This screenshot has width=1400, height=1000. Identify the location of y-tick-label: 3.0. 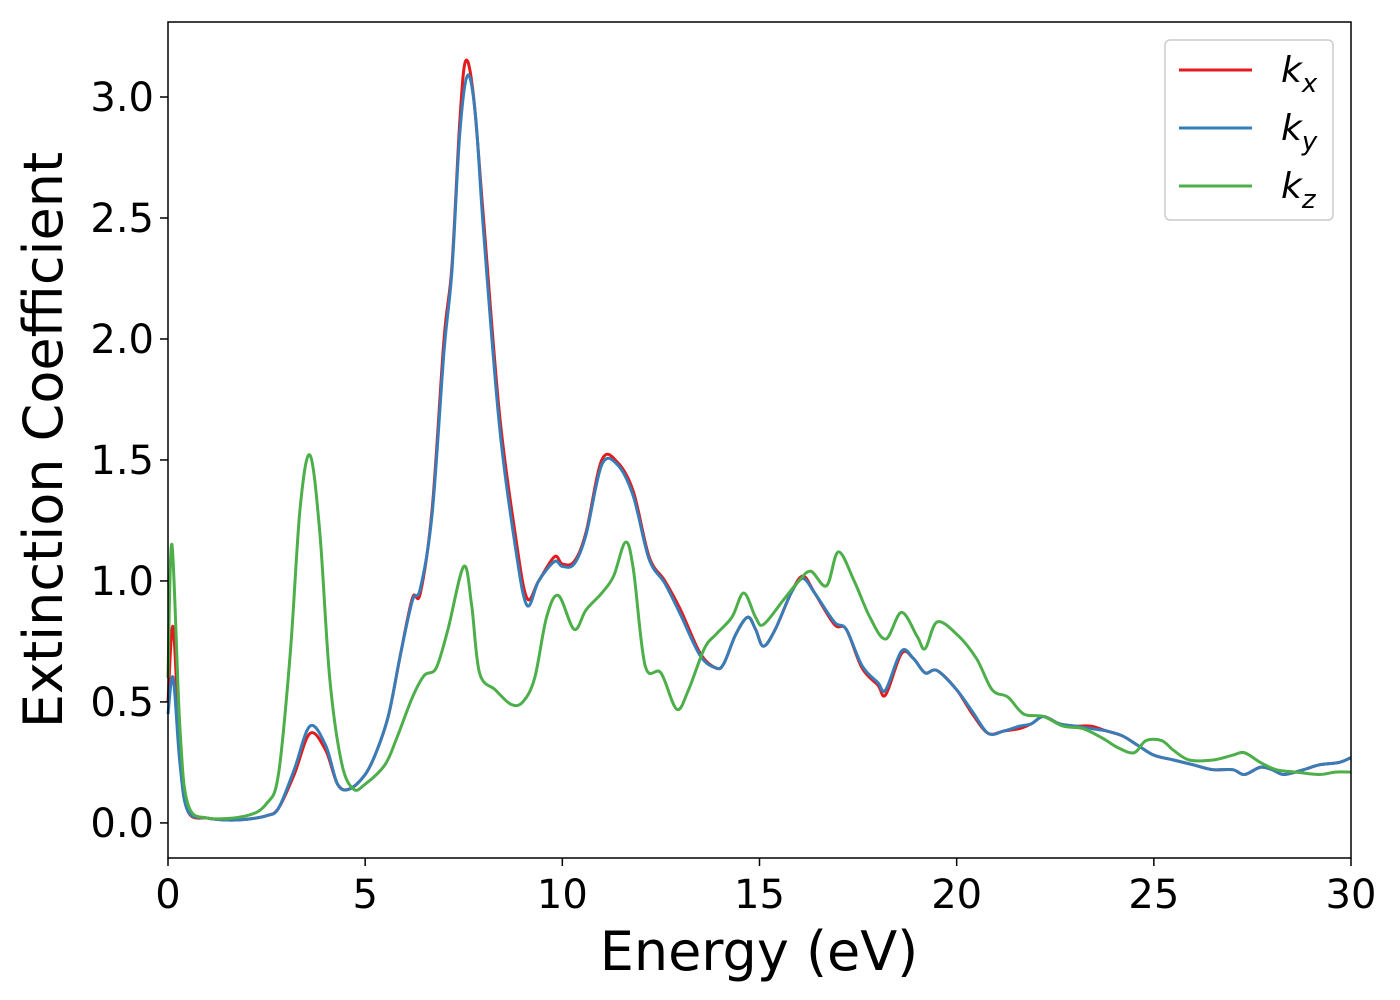
(122, 98).